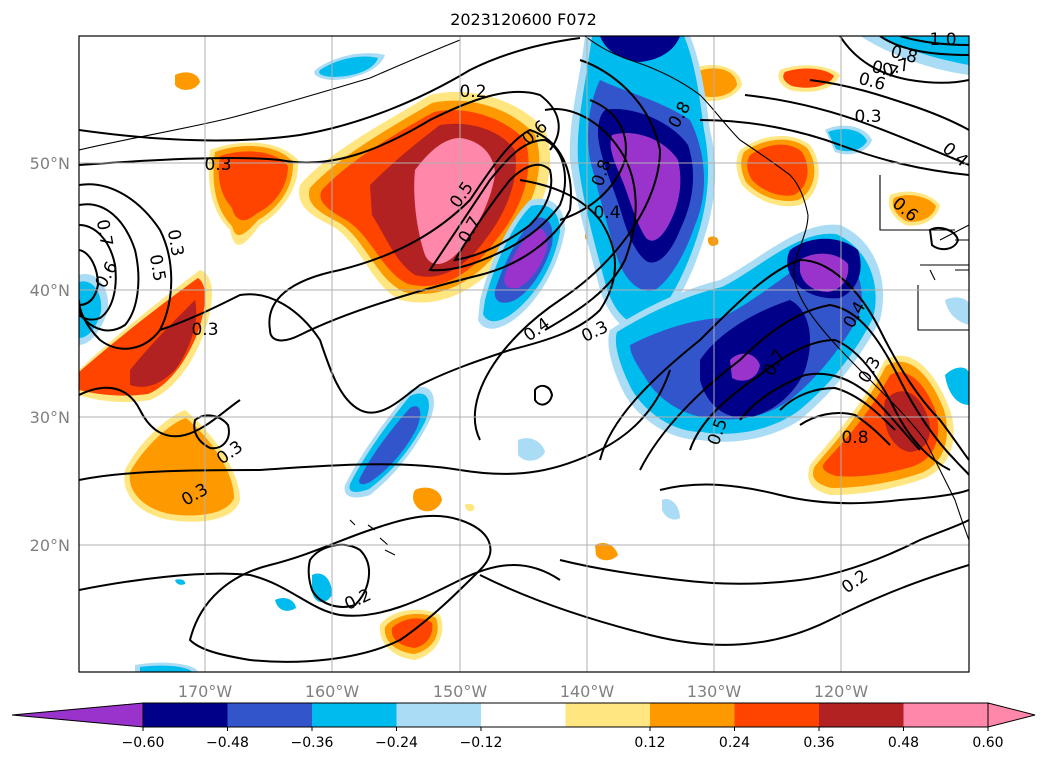 This screenshot has width=1047, height=765. Describe the element at coordinates (841, 691) in the screenshot. I see `lon-tick-label: 120°W` at that location.